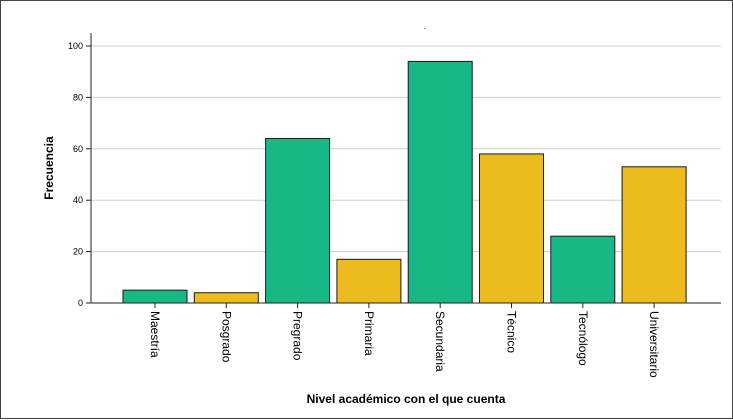  What do you see at coordinates (80, 303) in the screenshot?
I see `y-tick-label: 0` at bounding box center [80, 303].